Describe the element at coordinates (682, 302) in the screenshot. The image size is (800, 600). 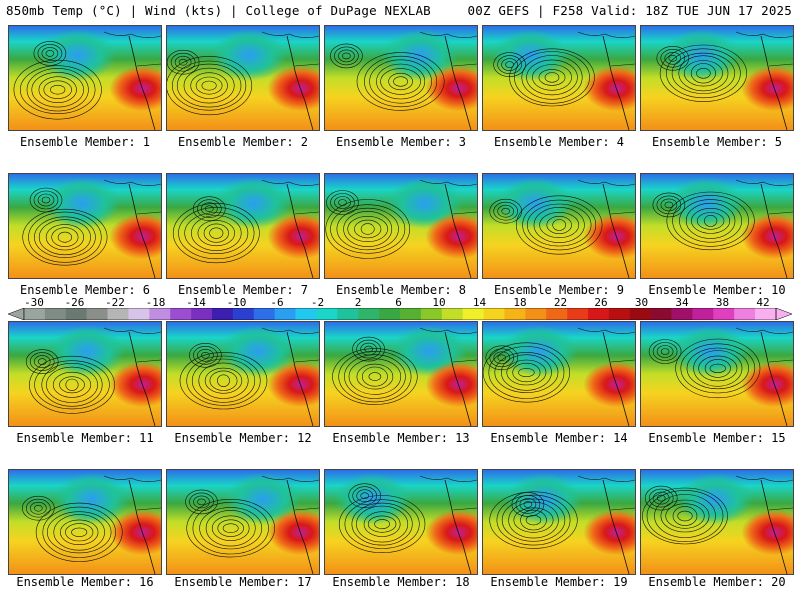
I see `colorbar-tick-label: 34` at that location.